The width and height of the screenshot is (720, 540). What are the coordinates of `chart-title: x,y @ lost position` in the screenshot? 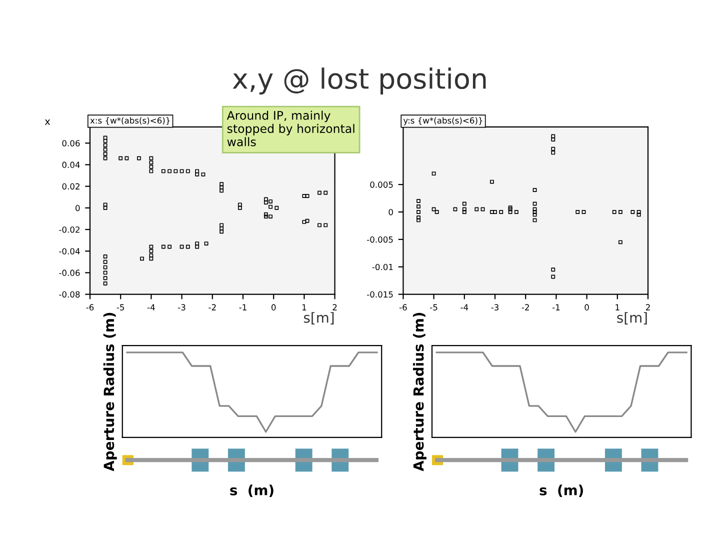 It's located at (359, 81).